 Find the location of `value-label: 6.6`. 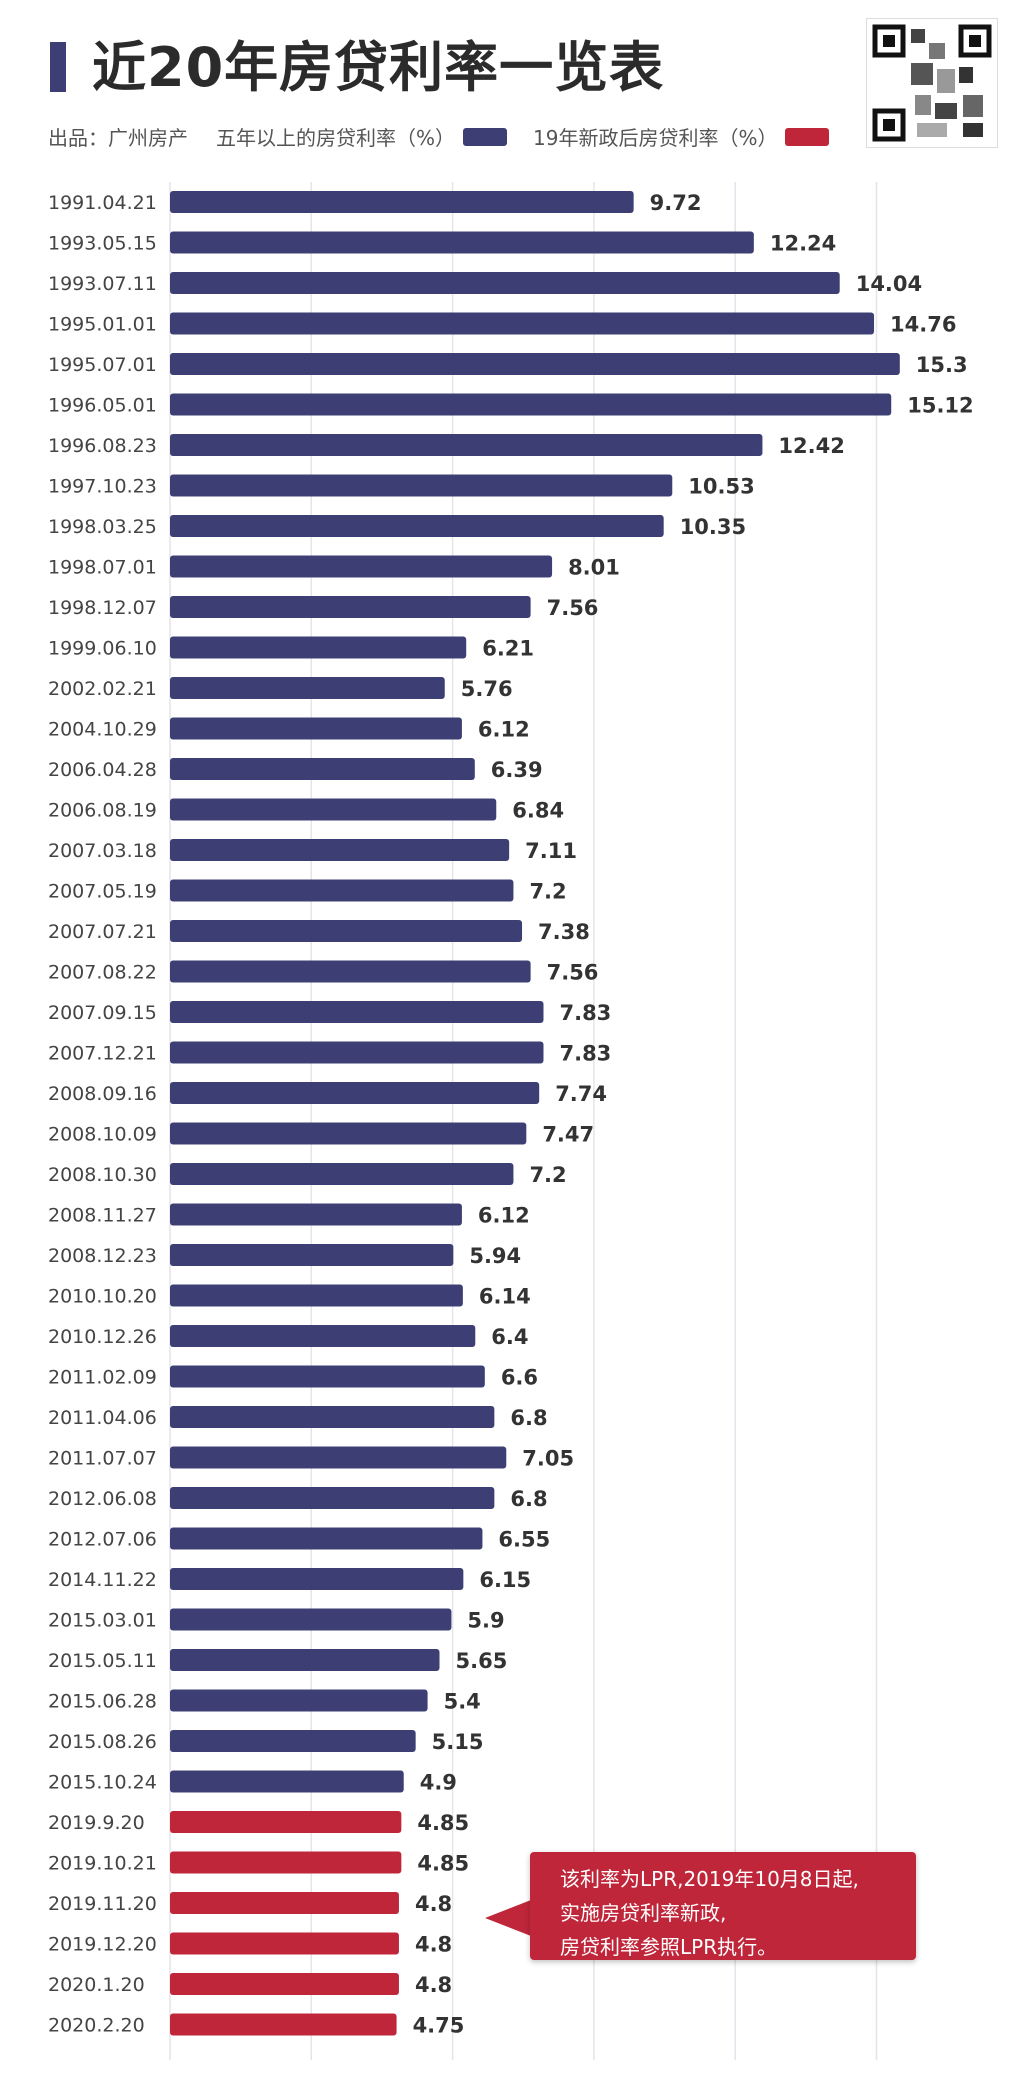

value-label: 6.6 is located at coordinates (519, 1378).